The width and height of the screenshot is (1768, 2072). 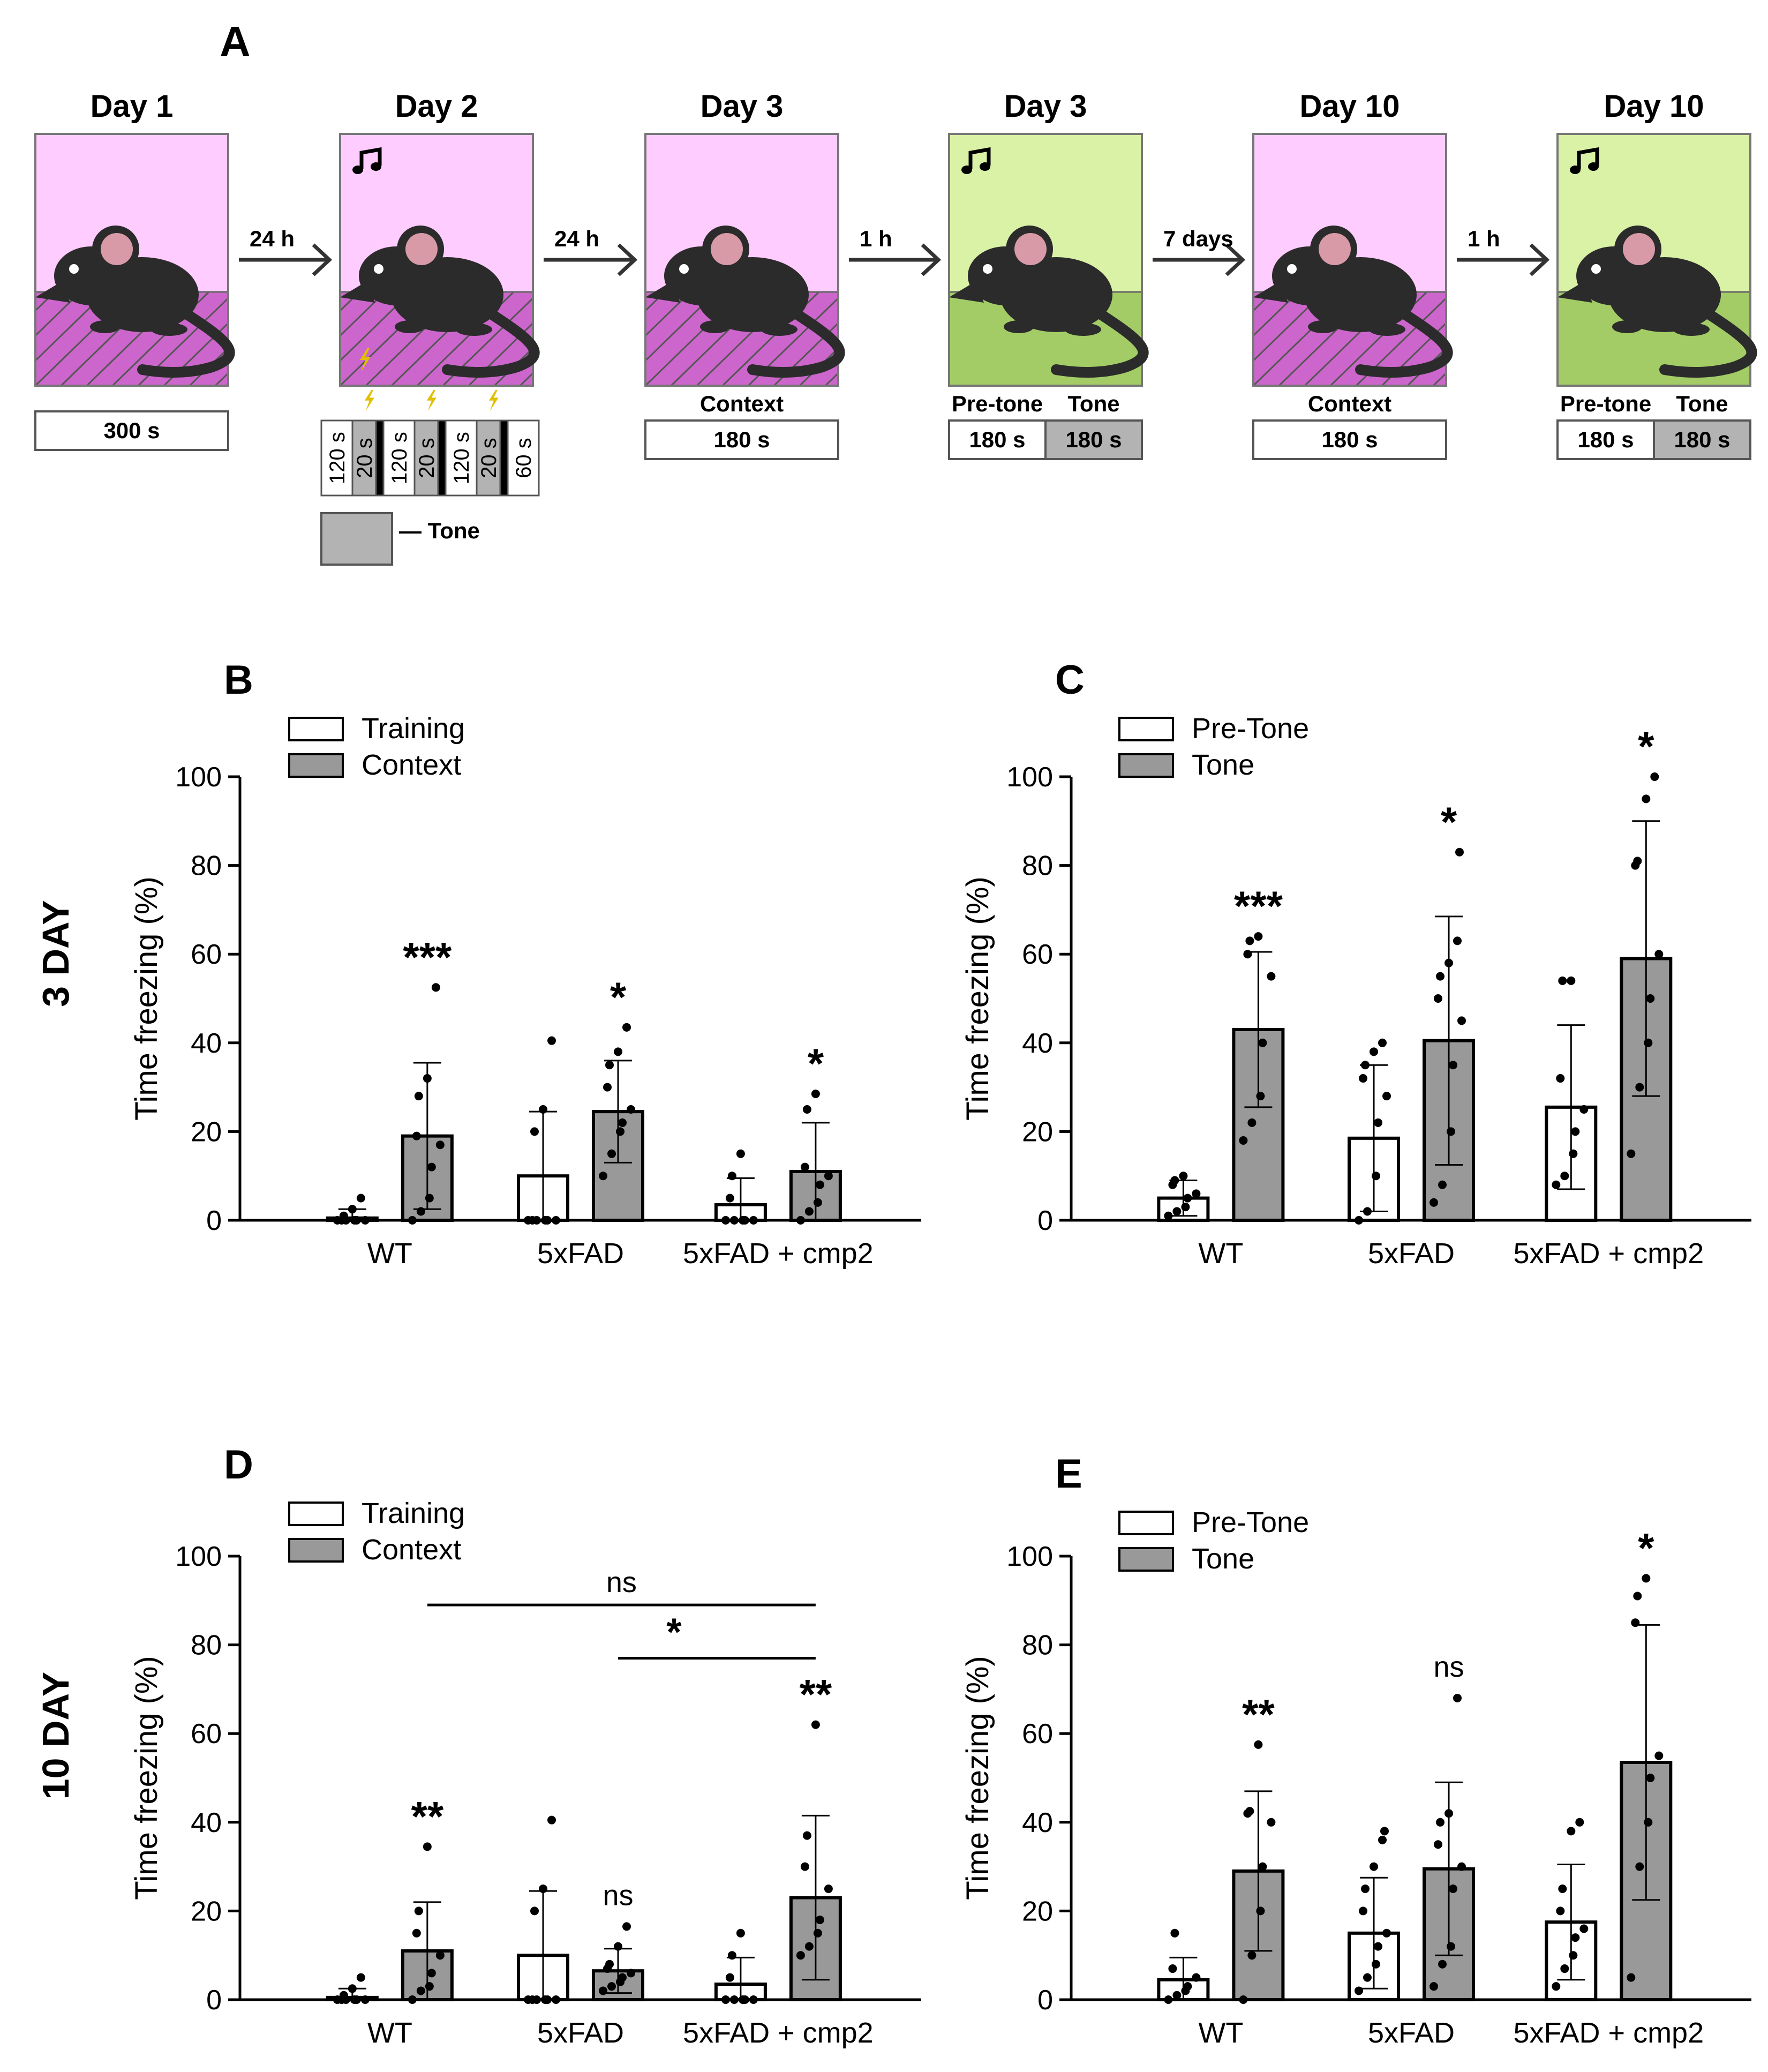 I want to click on timer-label: 300 s, so click(x=131, y=431).